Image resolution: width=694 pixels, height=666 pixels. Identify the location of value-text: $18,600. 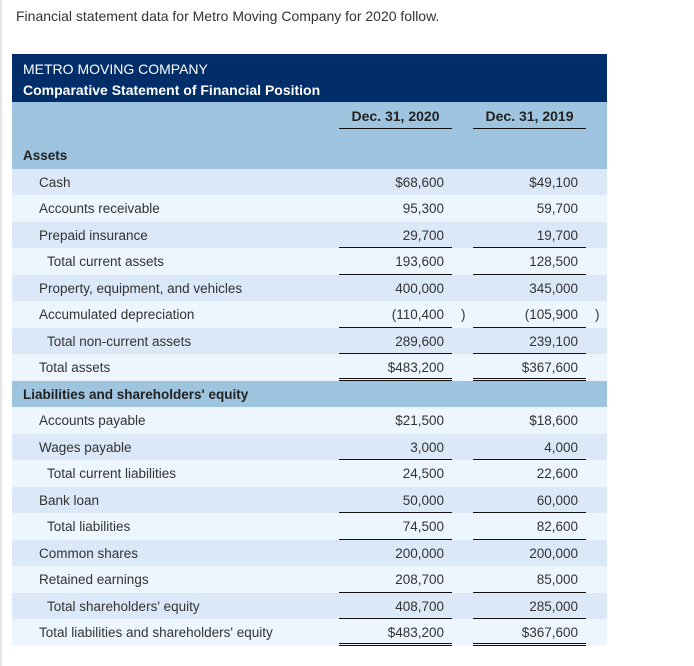
(553, 420).